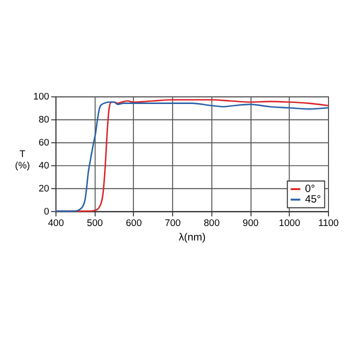 This screenshot has width=350, height=350. Describe the element at coordinates (328, 223) in the screenshot. I see `x-tick-label: 1100` at that location.